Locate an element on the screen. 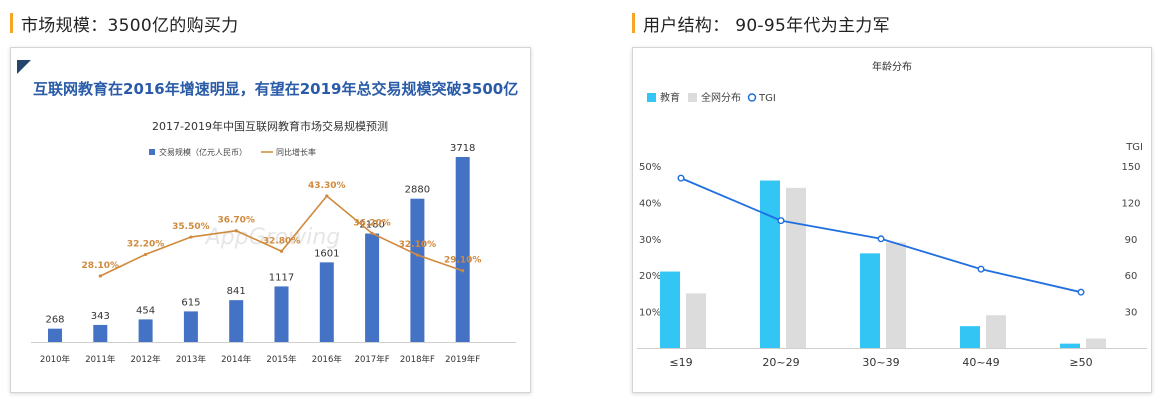 The image size is (1165, 400). legend-all-network-swatch is located at coordinates (692, 97).